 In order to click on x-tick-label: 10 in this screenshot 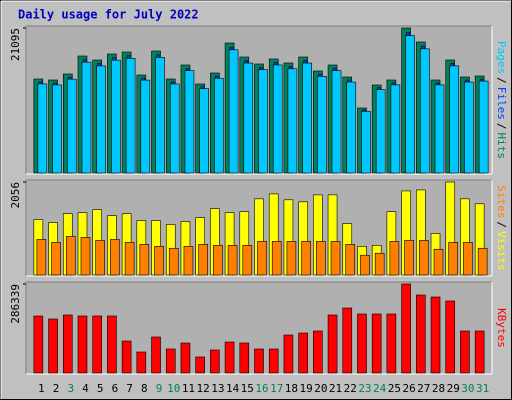, I will do `click(173, 388)`.